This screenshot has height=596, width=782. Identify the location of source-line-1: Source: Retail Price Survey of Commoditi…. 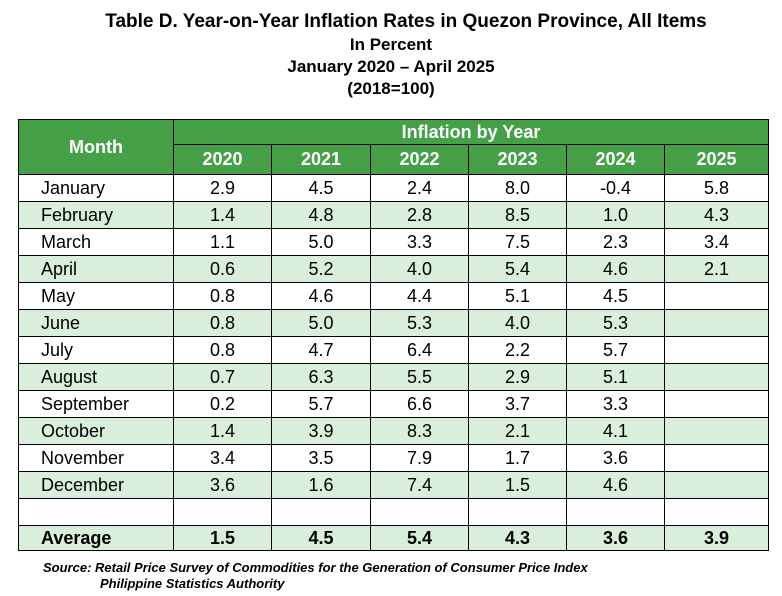
(315, 567).